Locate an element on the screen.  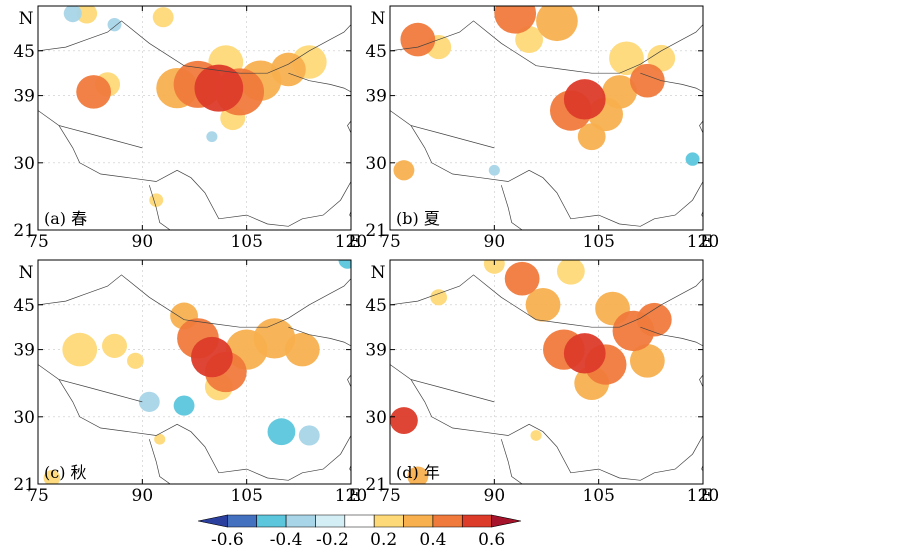
colorbar-tick-label: 0.6 is located at coordinates (491, 539).